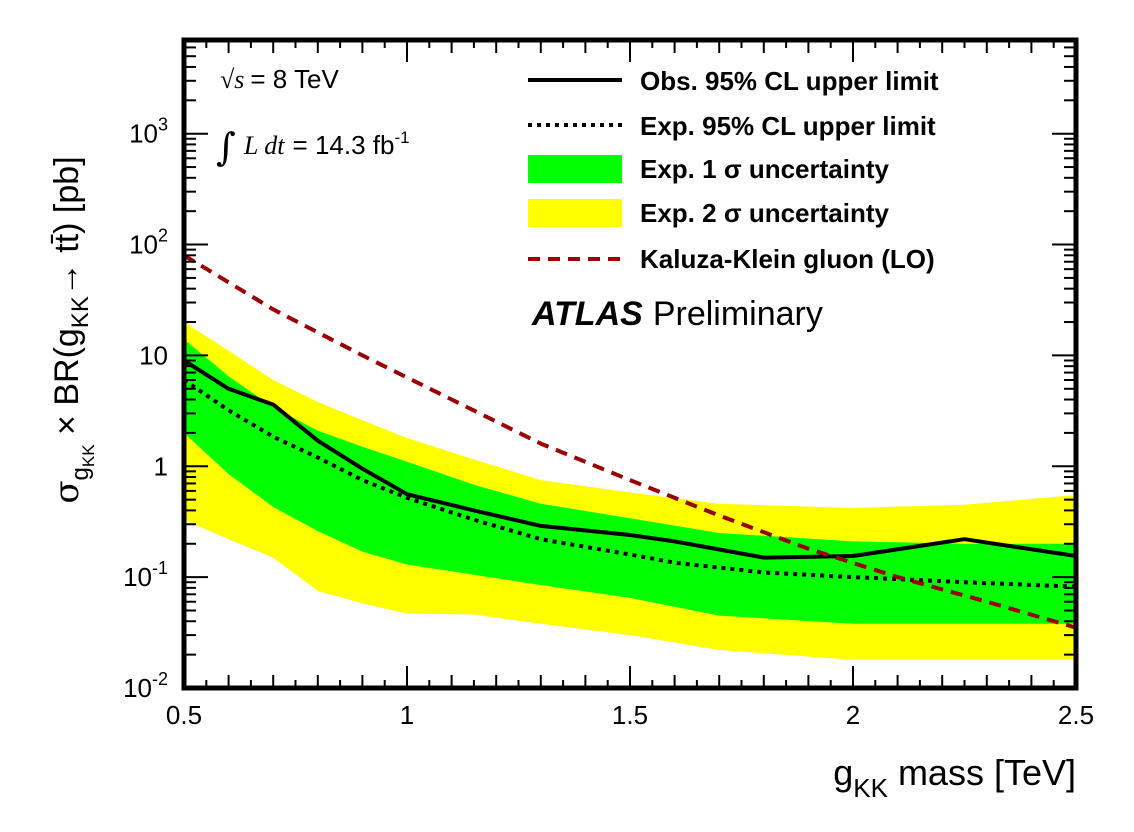 The height and width of the screenshot is (832, 1134). I want to click on x-tick-label: 1, so click(407, 715).